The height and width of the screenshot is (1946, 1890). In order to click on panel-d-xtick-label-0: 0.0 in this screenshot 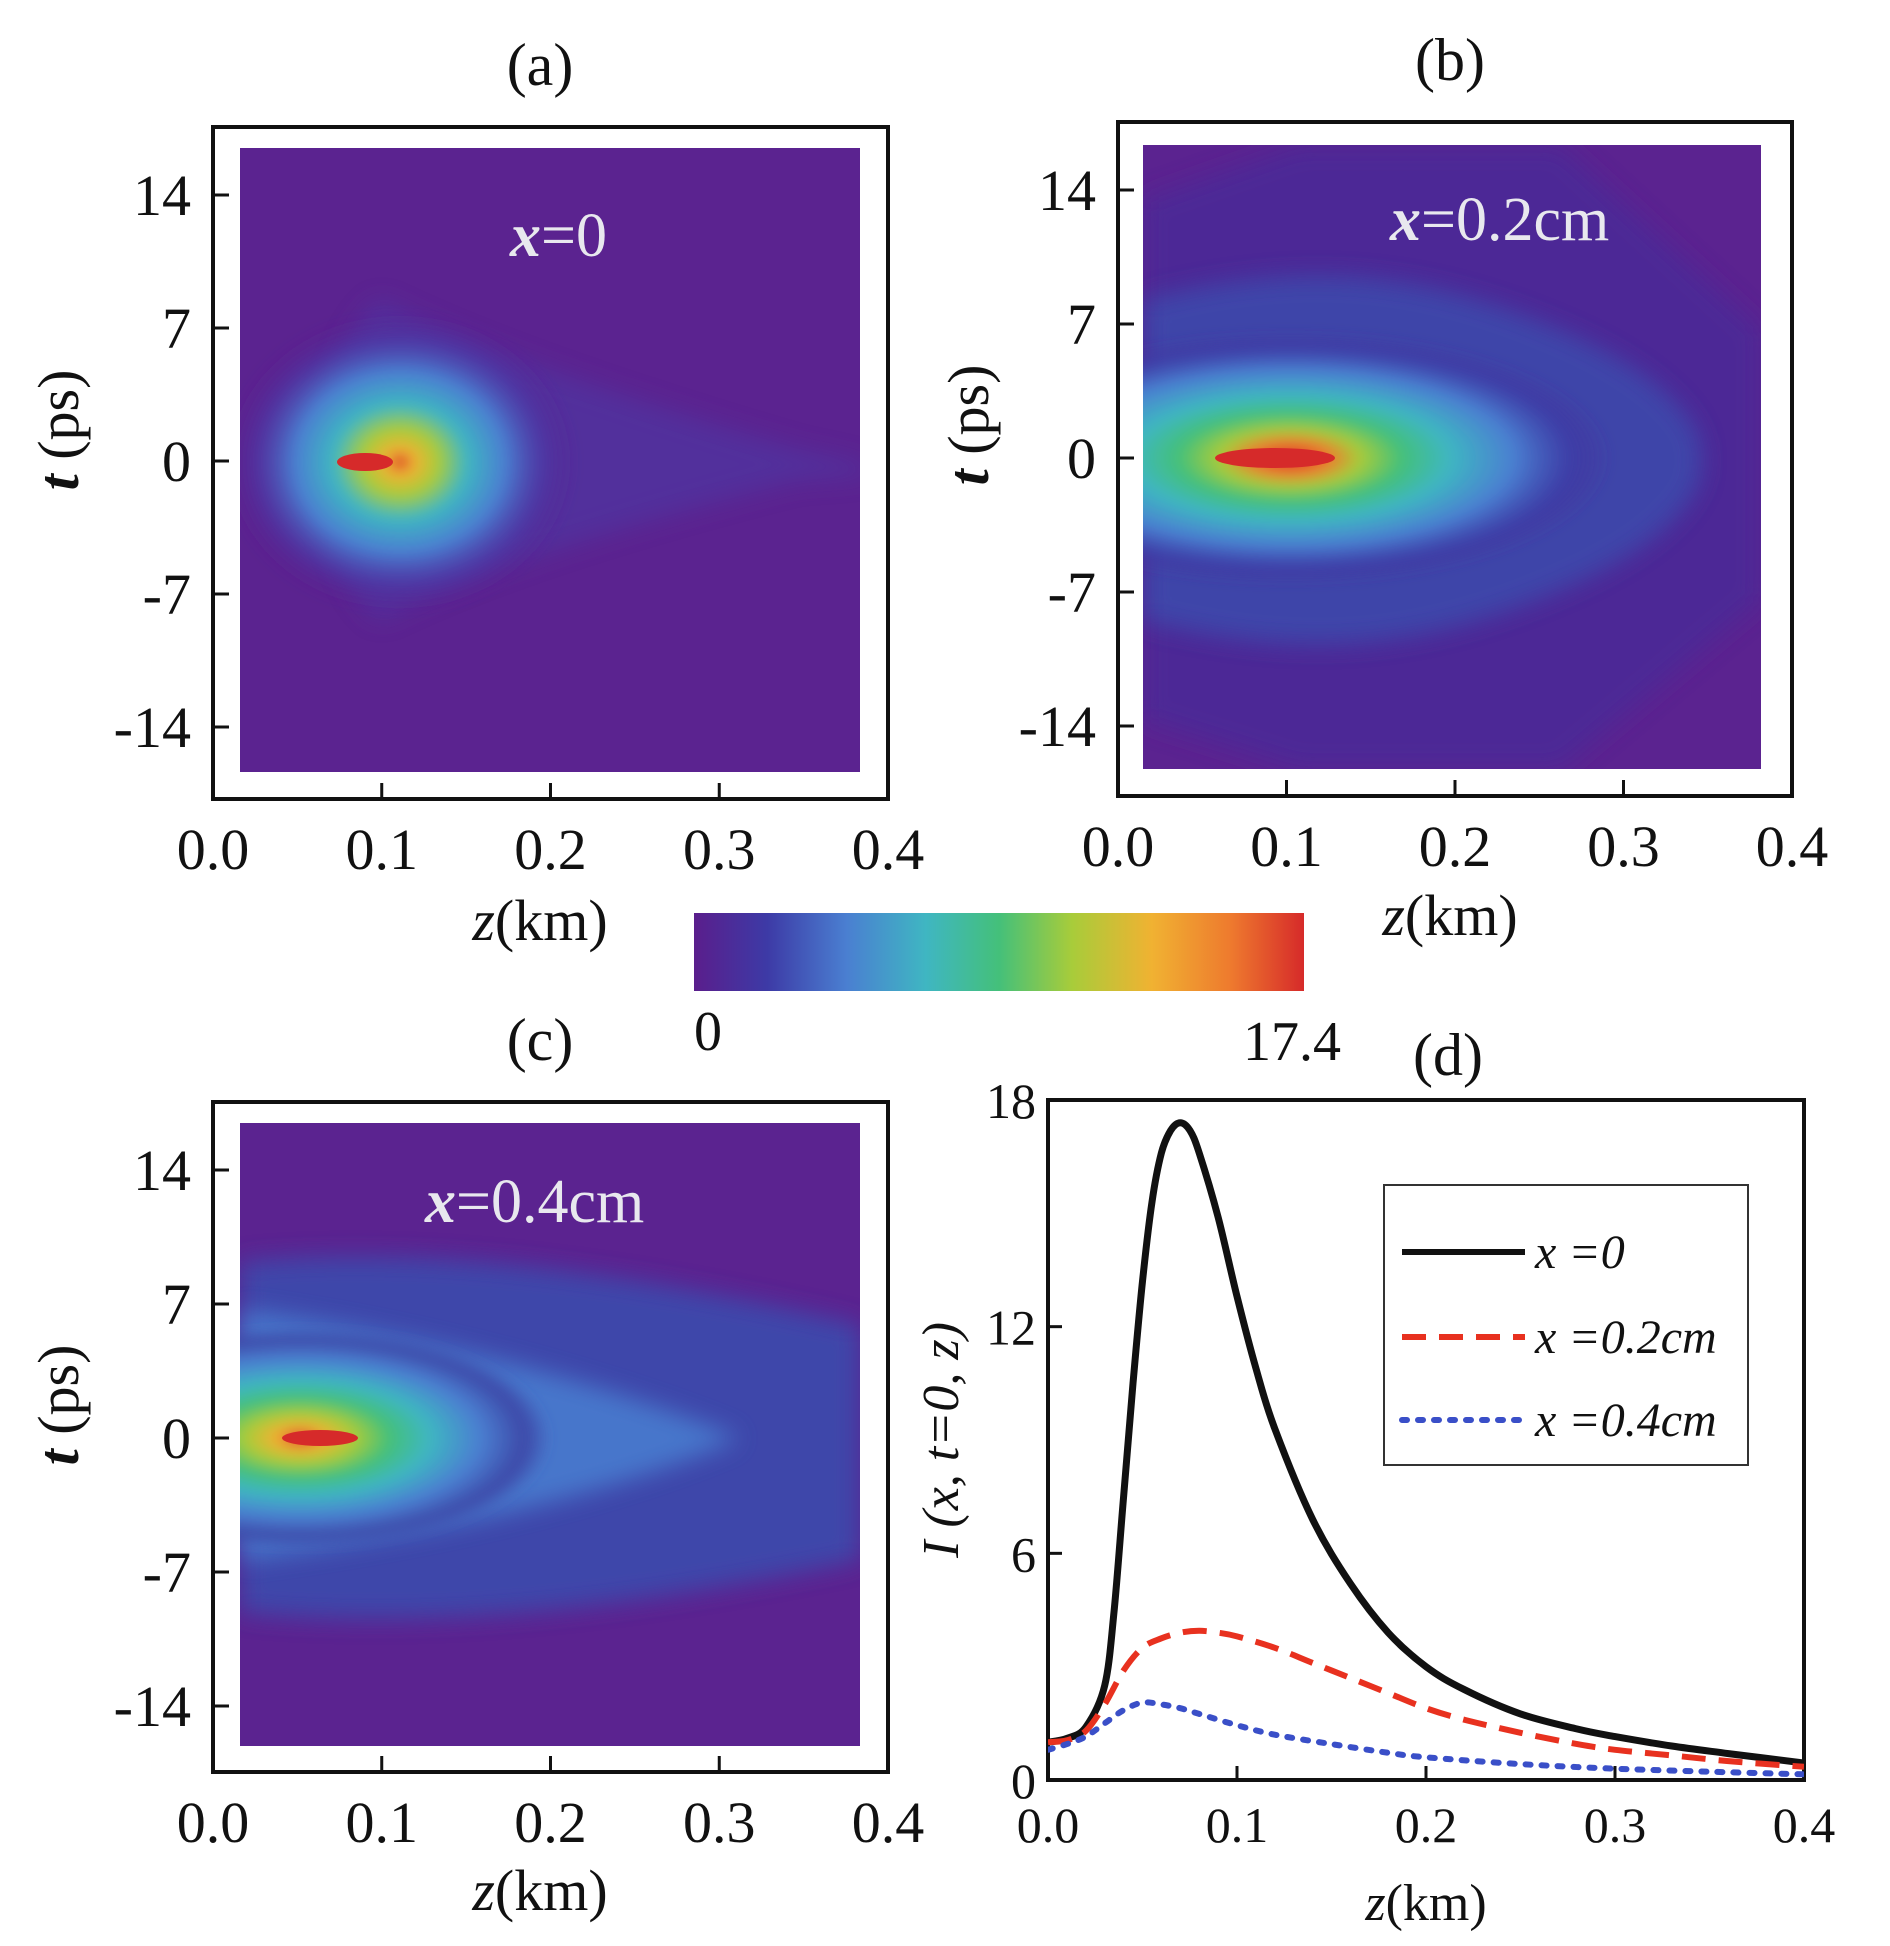, I will do `click(1048, 1825)`.